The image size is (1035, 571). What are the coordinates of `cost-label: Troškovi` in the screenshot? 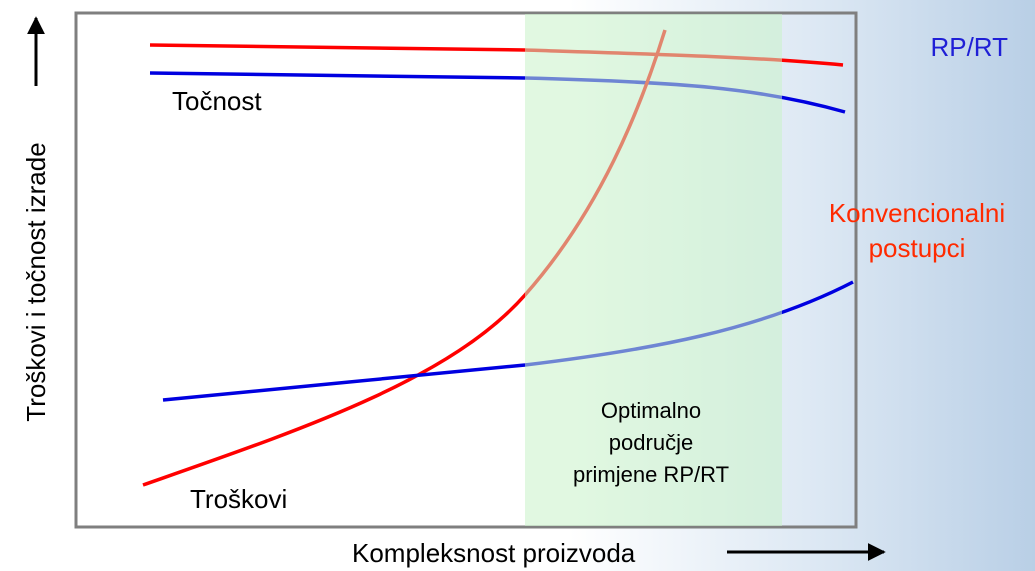 It's located at (238, 499).